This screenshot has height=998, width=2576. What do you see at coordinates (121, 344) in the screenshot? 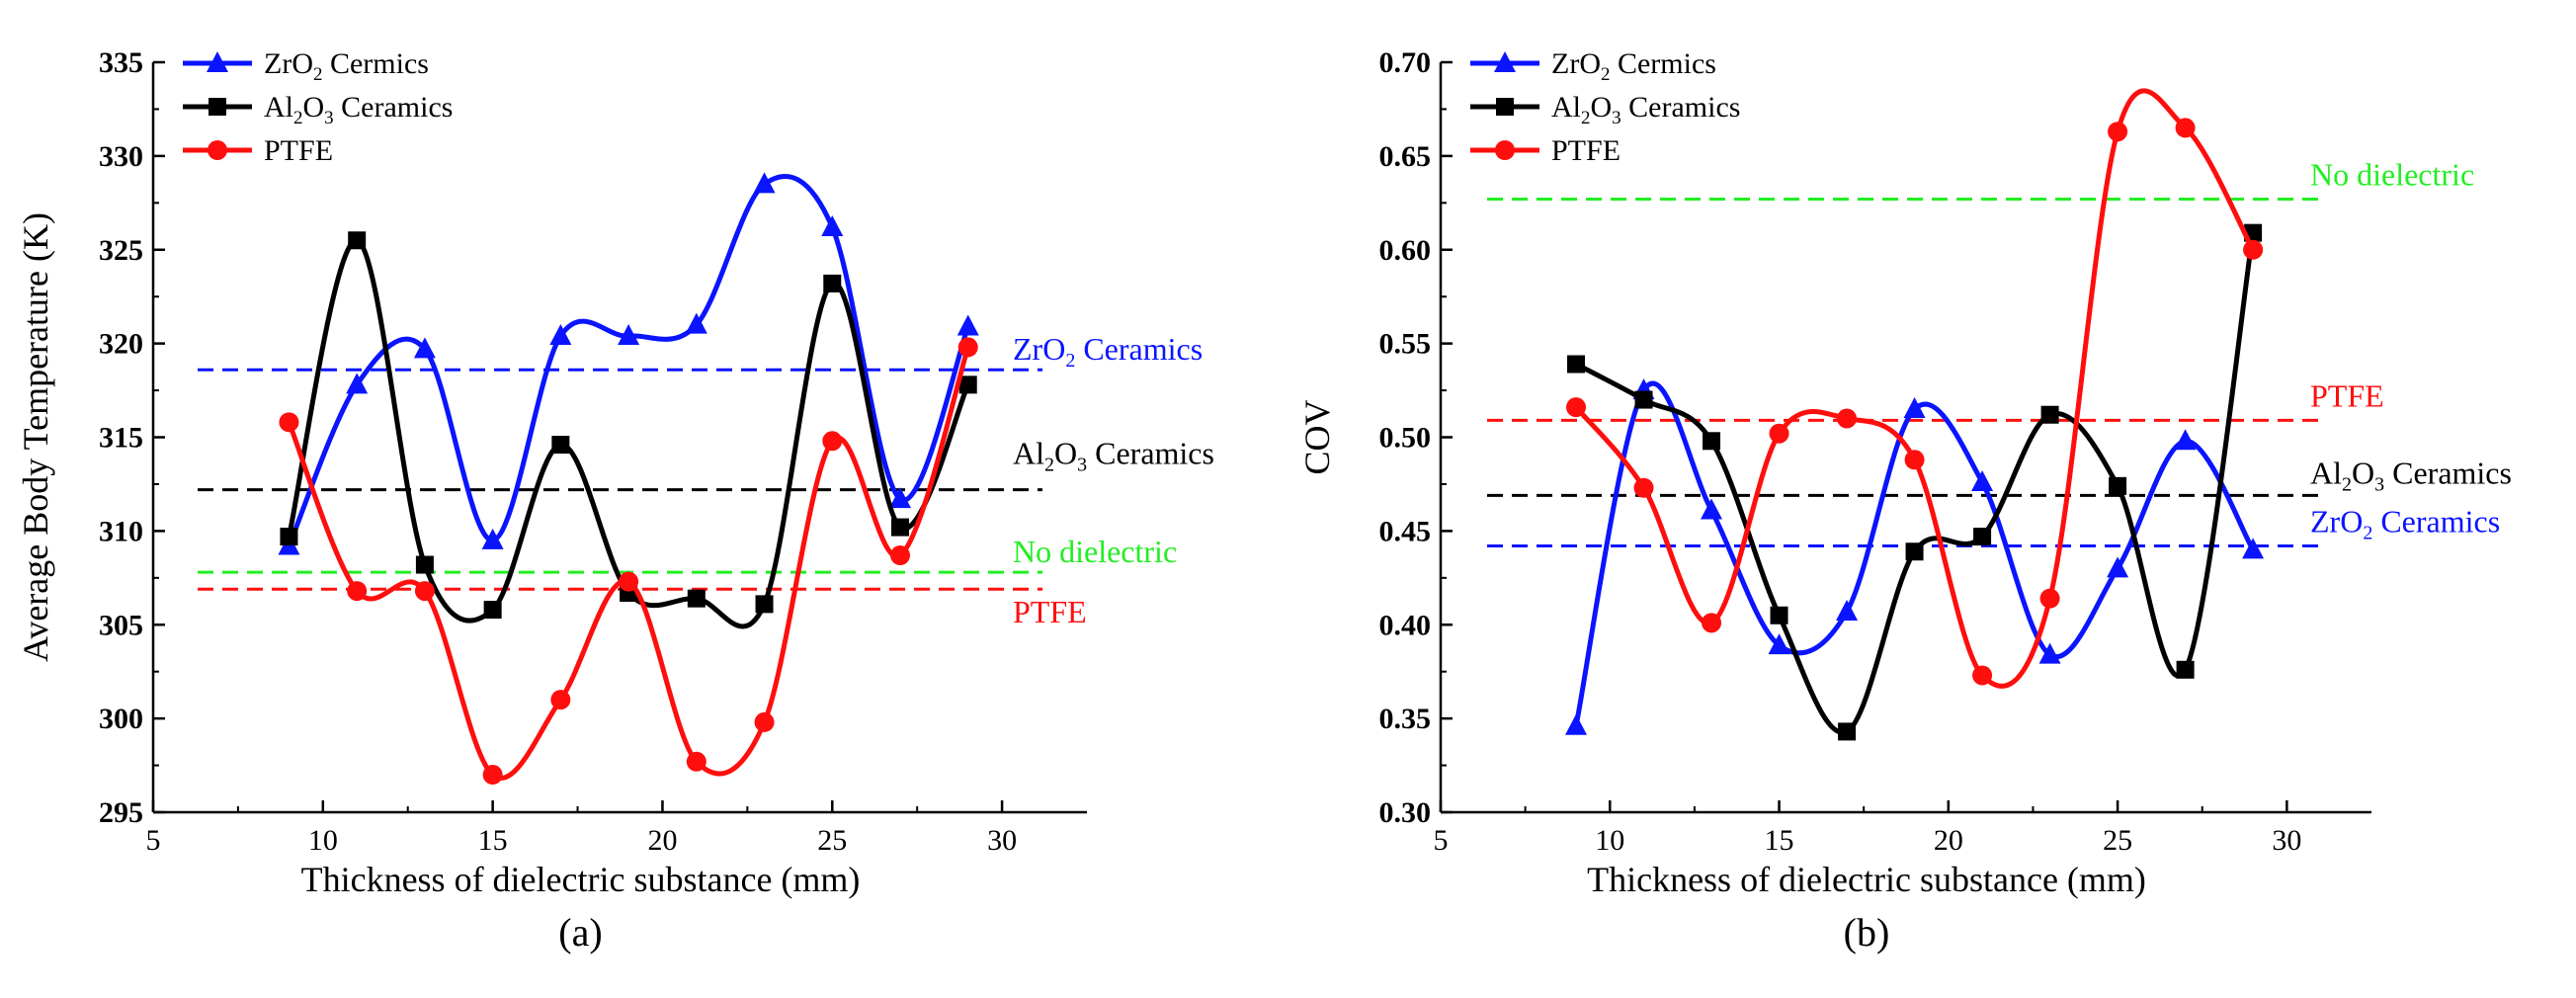
I see `y-tick-label: 320` at bounding box center [121, 344].